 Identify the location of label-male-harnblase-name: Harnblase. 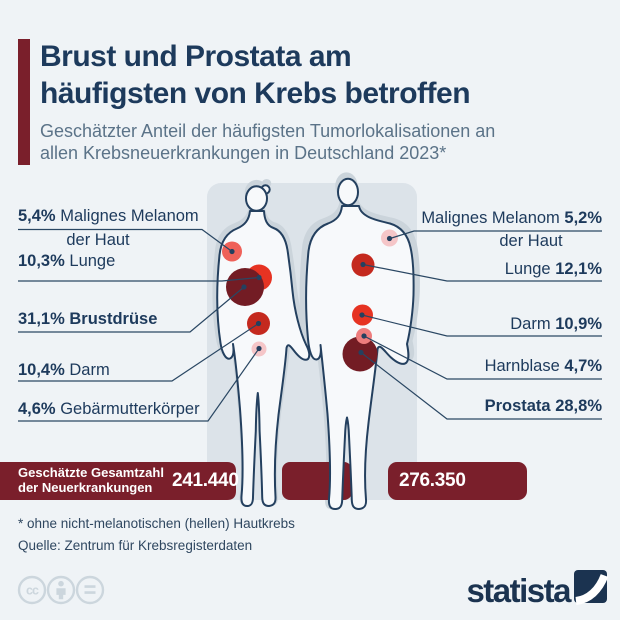
(522, 366).